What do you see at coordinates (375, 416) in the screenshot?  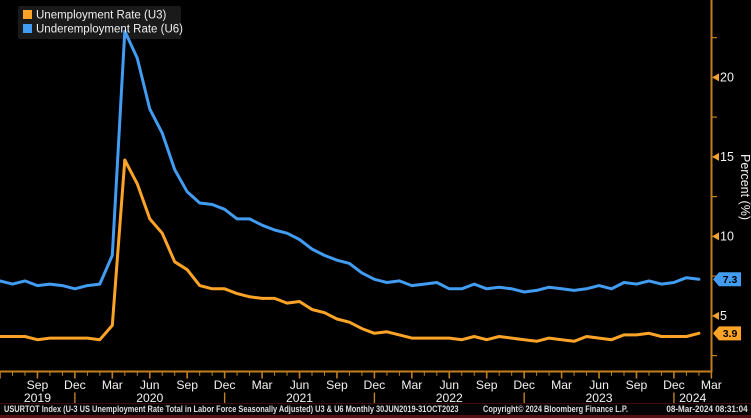 I see `bottom-stripe` at bounding box center [375, 416].